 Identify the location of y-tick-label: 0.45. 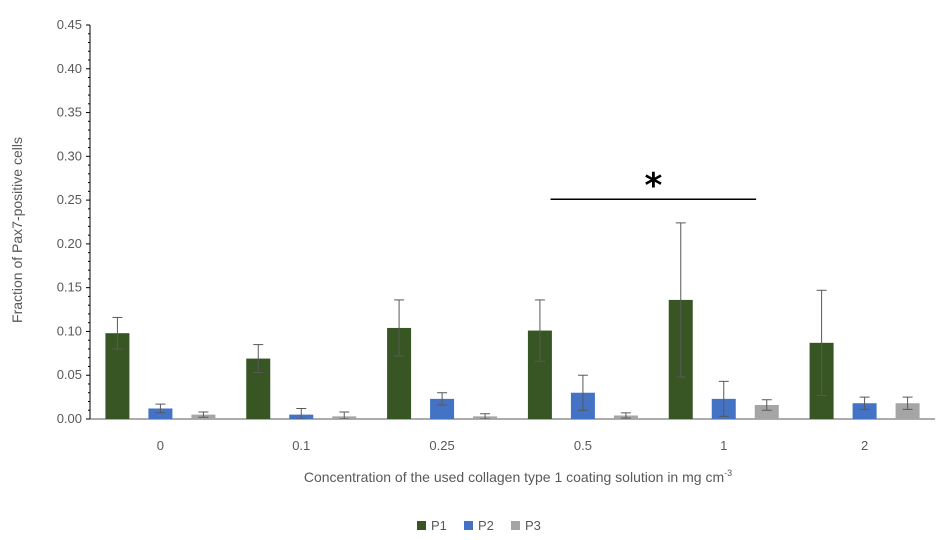
(69, 24).